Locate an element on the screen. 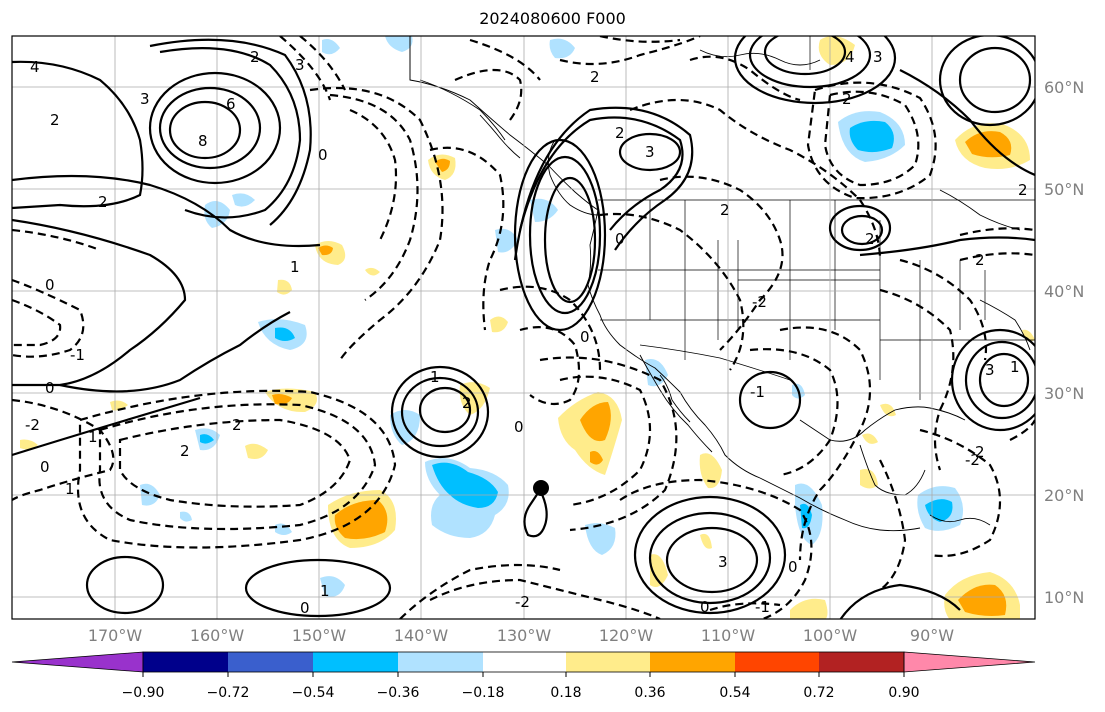 The image size is (1105, 712). lon-label: 90°W is located at coordinates (932, 635).